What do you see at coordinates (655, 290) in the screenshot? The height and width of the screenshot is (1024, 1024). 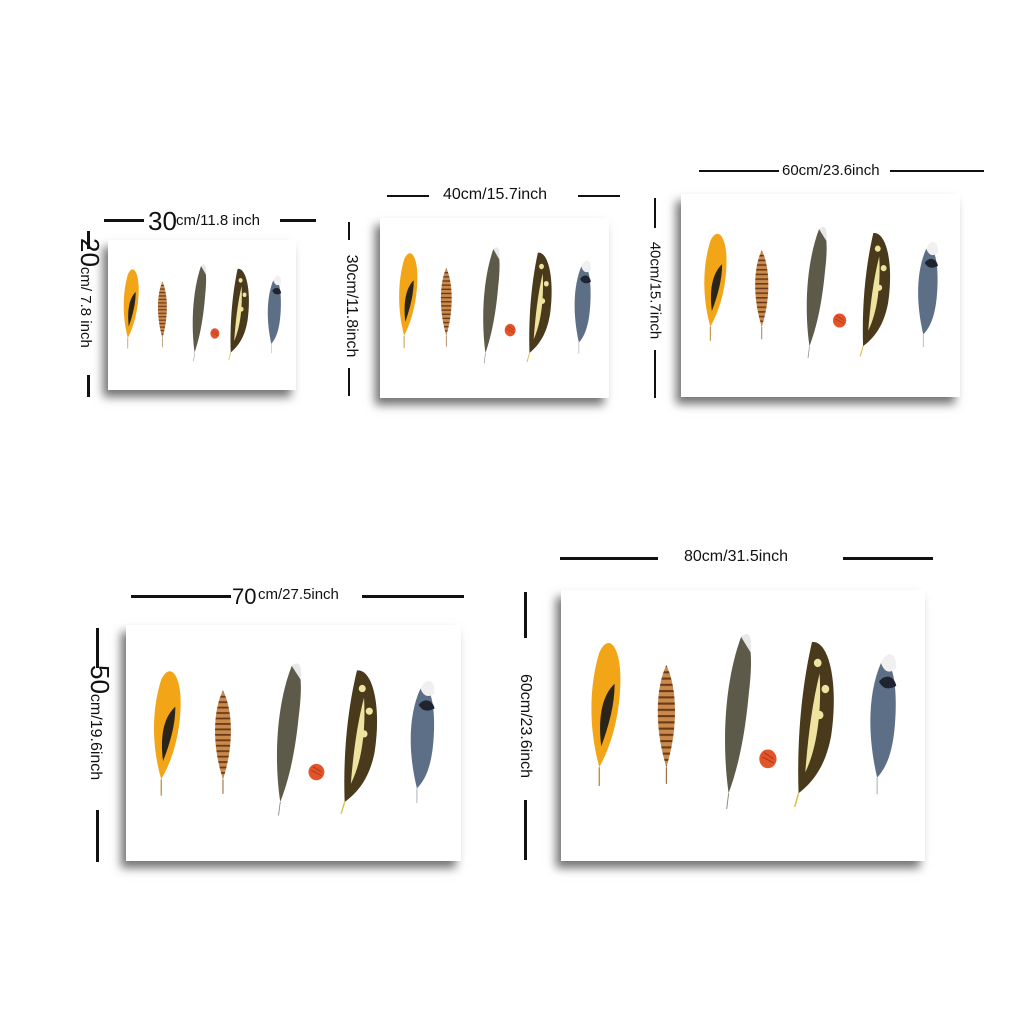 I see `height-label: 40cm/15.7inch` at bounding box center [655, 290].